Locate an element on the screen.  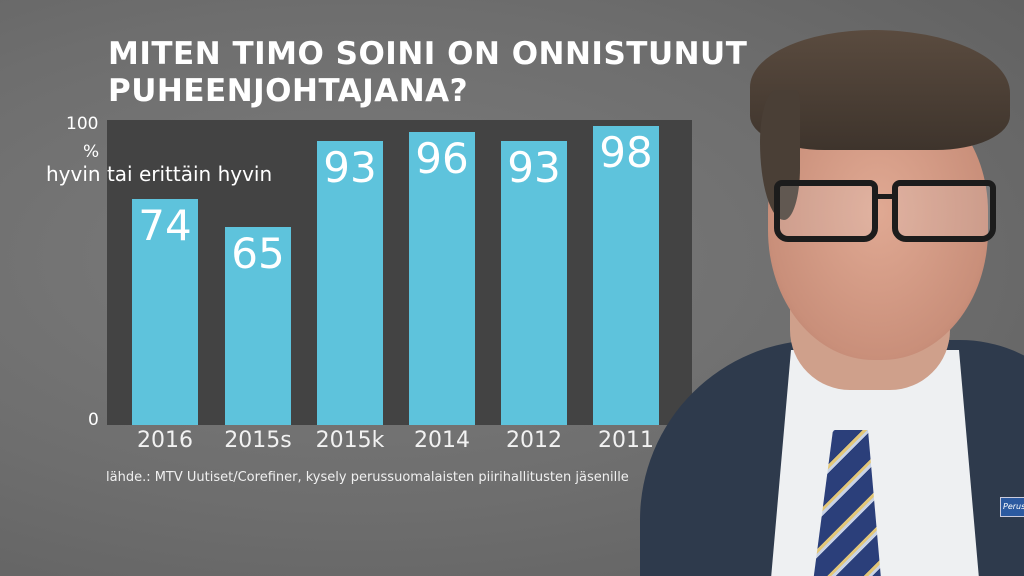
bar-2015k: 93 is located at coordinates (350, 283).